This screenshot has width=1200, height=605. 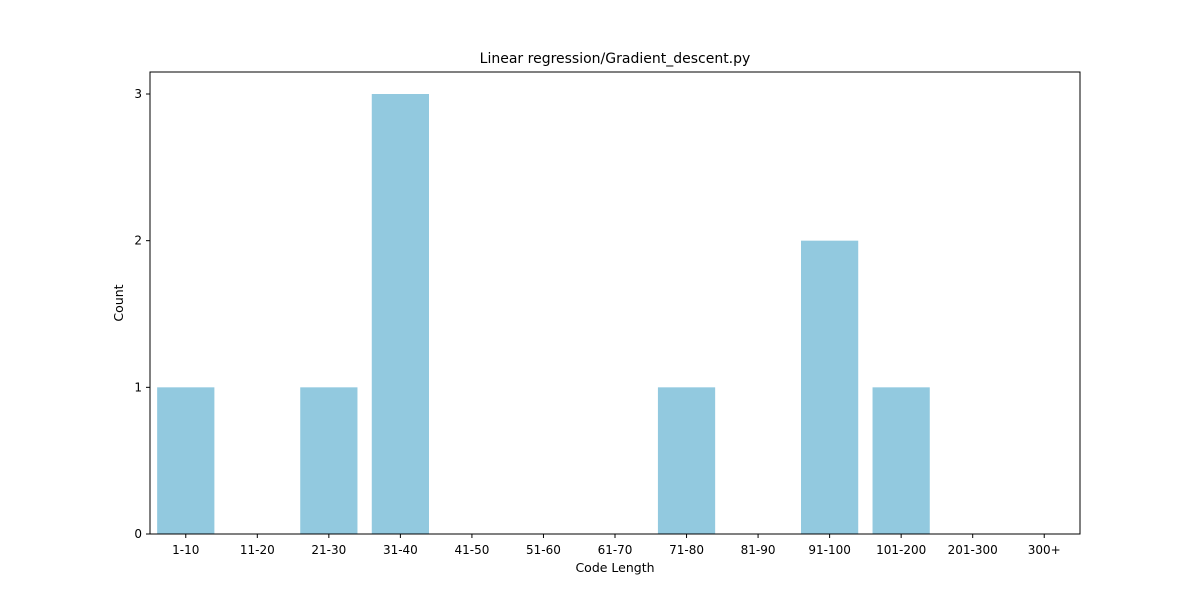 What do you see at coordinates (1044, 550) in the screenshot?
I see `x-tick-label: 300+` at bounding box center [1044, 550].